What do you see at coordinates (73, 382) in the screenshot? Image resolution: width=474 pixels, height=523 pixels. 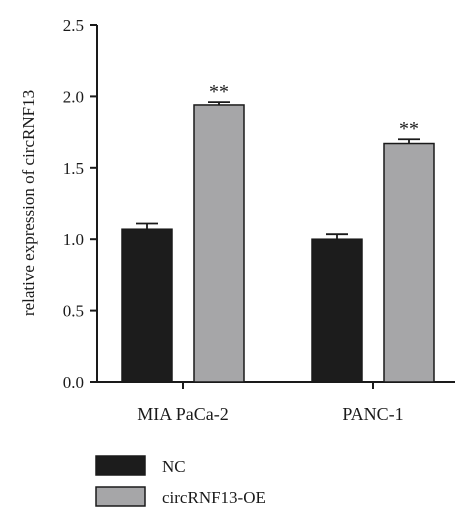 I see `y-tick-label: 0.0` at bounding box center [73, 382].